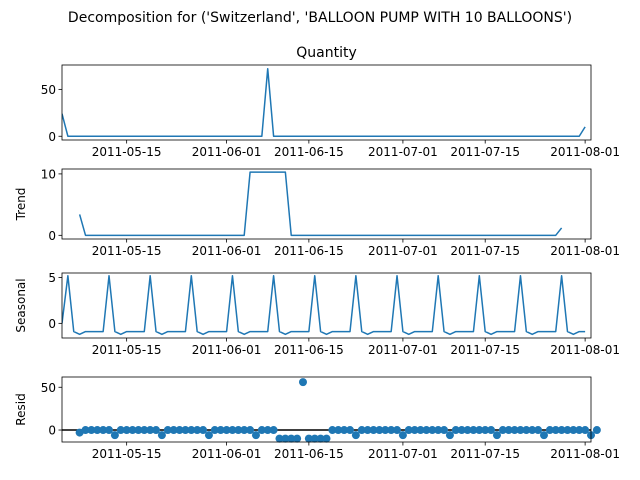 This screenshot has width=640, height=480. What do you see at coordinates (21, 205) in the screenshot?
I see `y-axis-label: Trend` at bounding box center [21, 205].